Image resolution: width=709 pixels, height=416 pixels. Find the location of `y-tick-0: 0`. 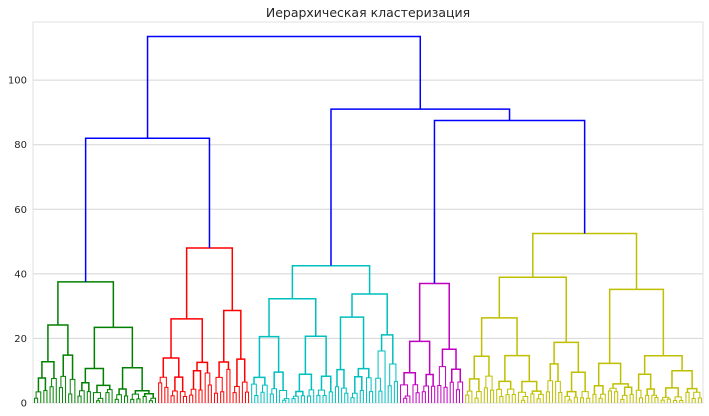

y-tick-0: 0 is located at coordinates (24, 404).